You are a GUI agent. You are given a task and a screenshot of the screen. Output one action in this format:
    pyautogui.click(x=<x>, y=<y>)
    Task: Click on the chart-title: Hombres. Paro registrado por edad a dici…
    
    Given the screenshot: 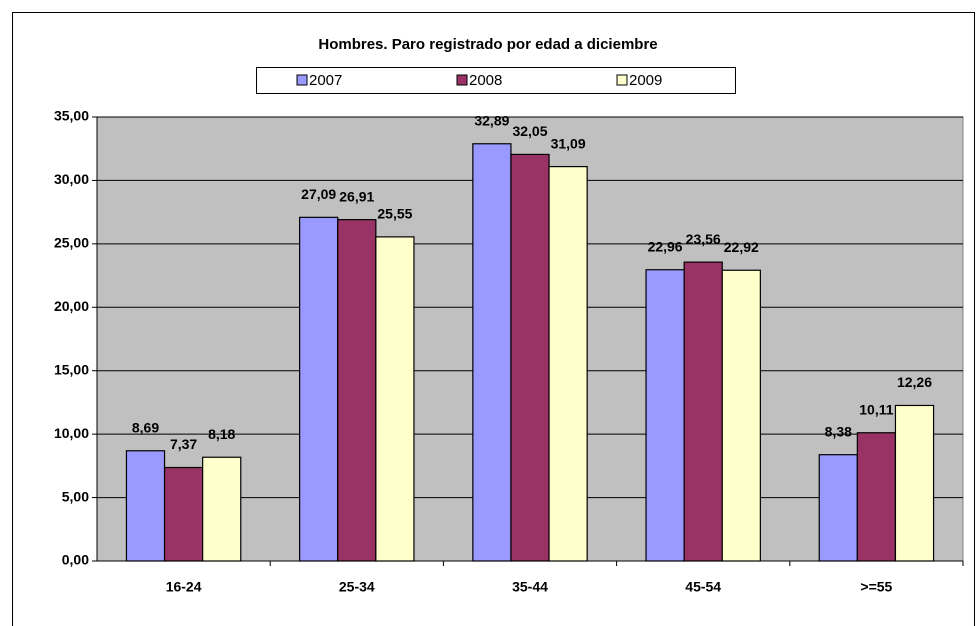 What is the action you would take?
    pyautogui.click(x=487, y=44)
    